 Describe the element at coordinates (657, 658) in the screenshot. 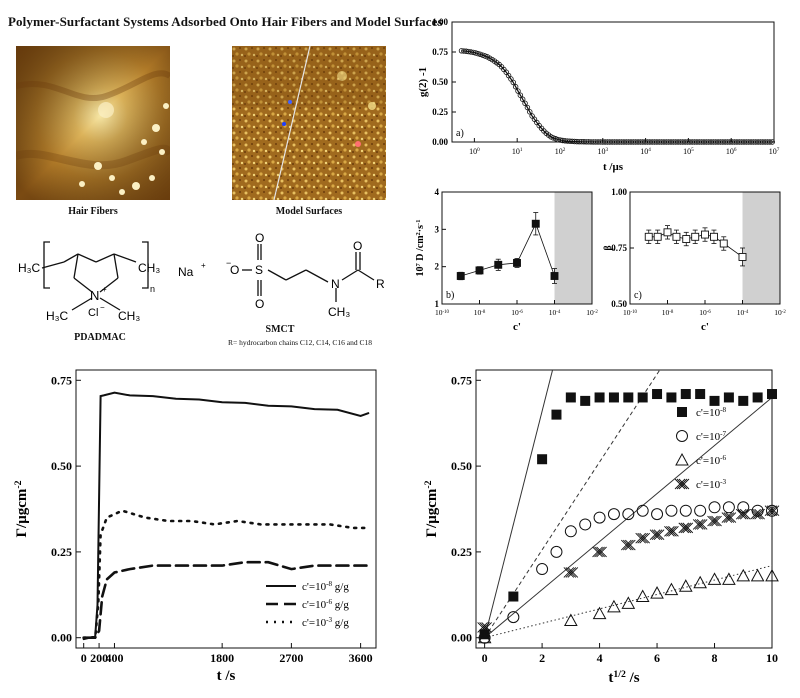

I see `x-tick-label: 6` at that location.